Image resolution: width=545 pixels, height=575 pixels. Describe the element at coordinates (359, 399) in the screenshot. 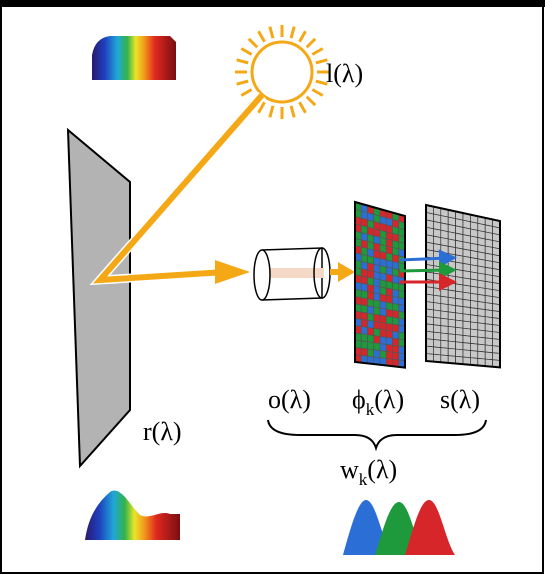

I see `label-base: ϕ` at that location.